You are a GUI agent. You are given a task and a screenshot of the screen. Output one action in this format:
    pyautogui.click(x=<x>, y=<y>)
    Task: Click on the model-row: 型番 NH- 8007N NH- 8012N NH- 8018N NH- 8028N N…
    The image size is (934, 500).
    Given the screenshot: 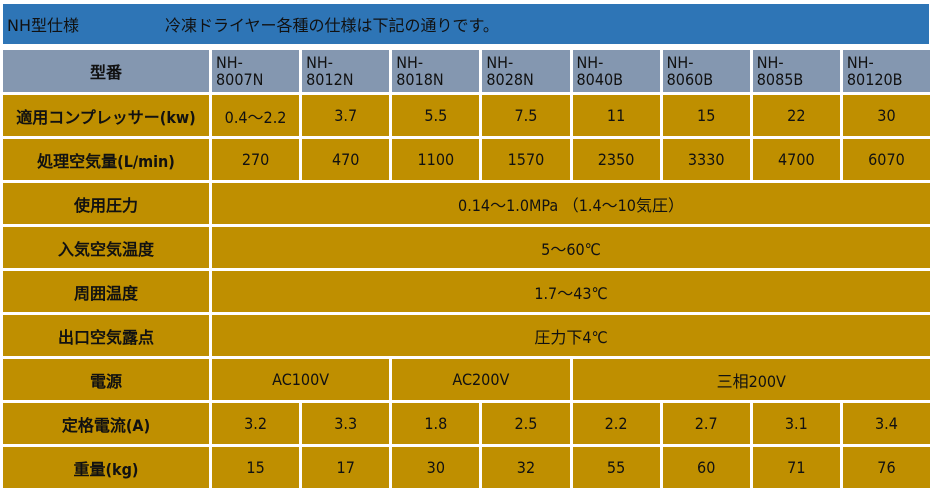 What is the action you would take?
    pyautogui.click(x=466, y=71)
    